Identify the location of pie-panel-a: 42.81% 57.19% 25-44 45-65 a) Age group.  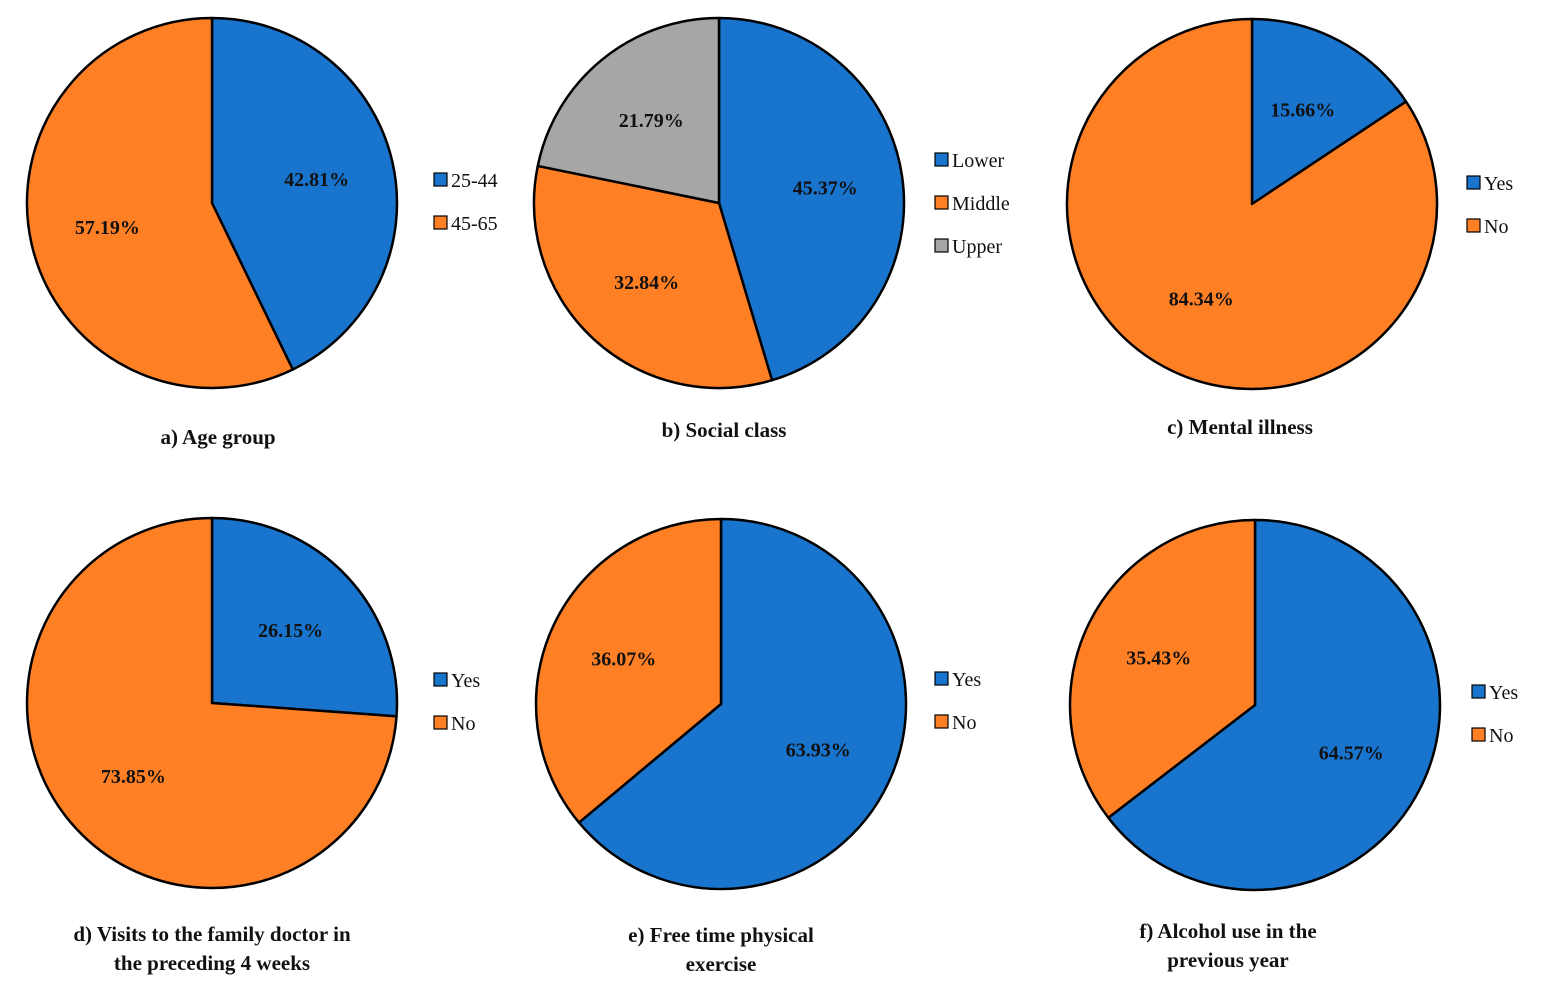
(261, 232).